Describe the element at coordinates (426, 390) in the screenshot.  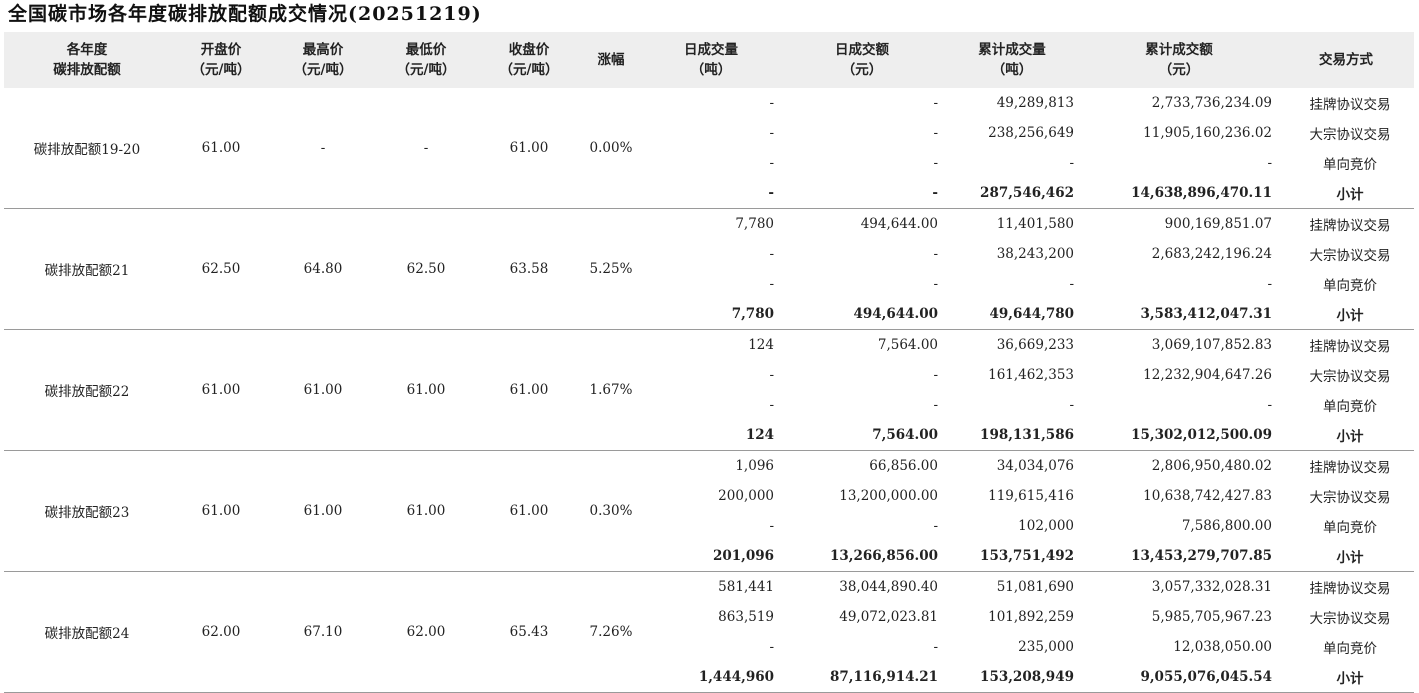
I see `low-price: 61.00` at that location.